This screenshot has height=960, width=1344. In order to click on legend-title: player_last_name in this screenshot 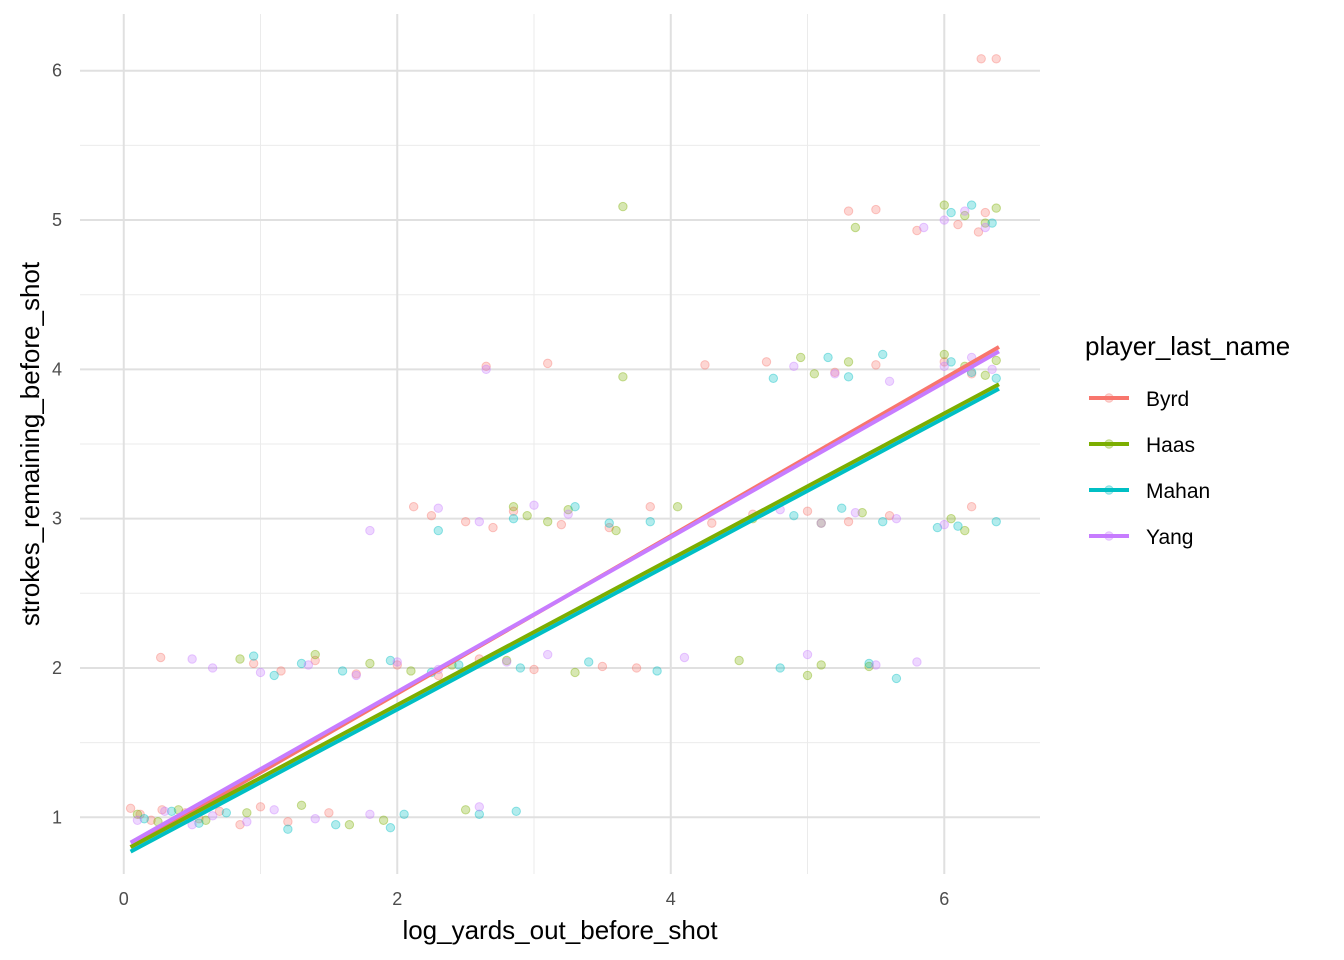, I will do `click(1187, 346)`.